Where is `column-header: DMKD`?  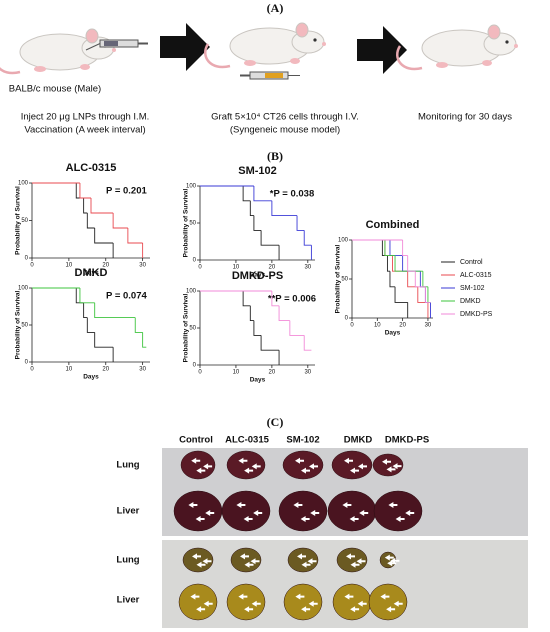 column-header: DMKD is located at coordinates (358, 440).